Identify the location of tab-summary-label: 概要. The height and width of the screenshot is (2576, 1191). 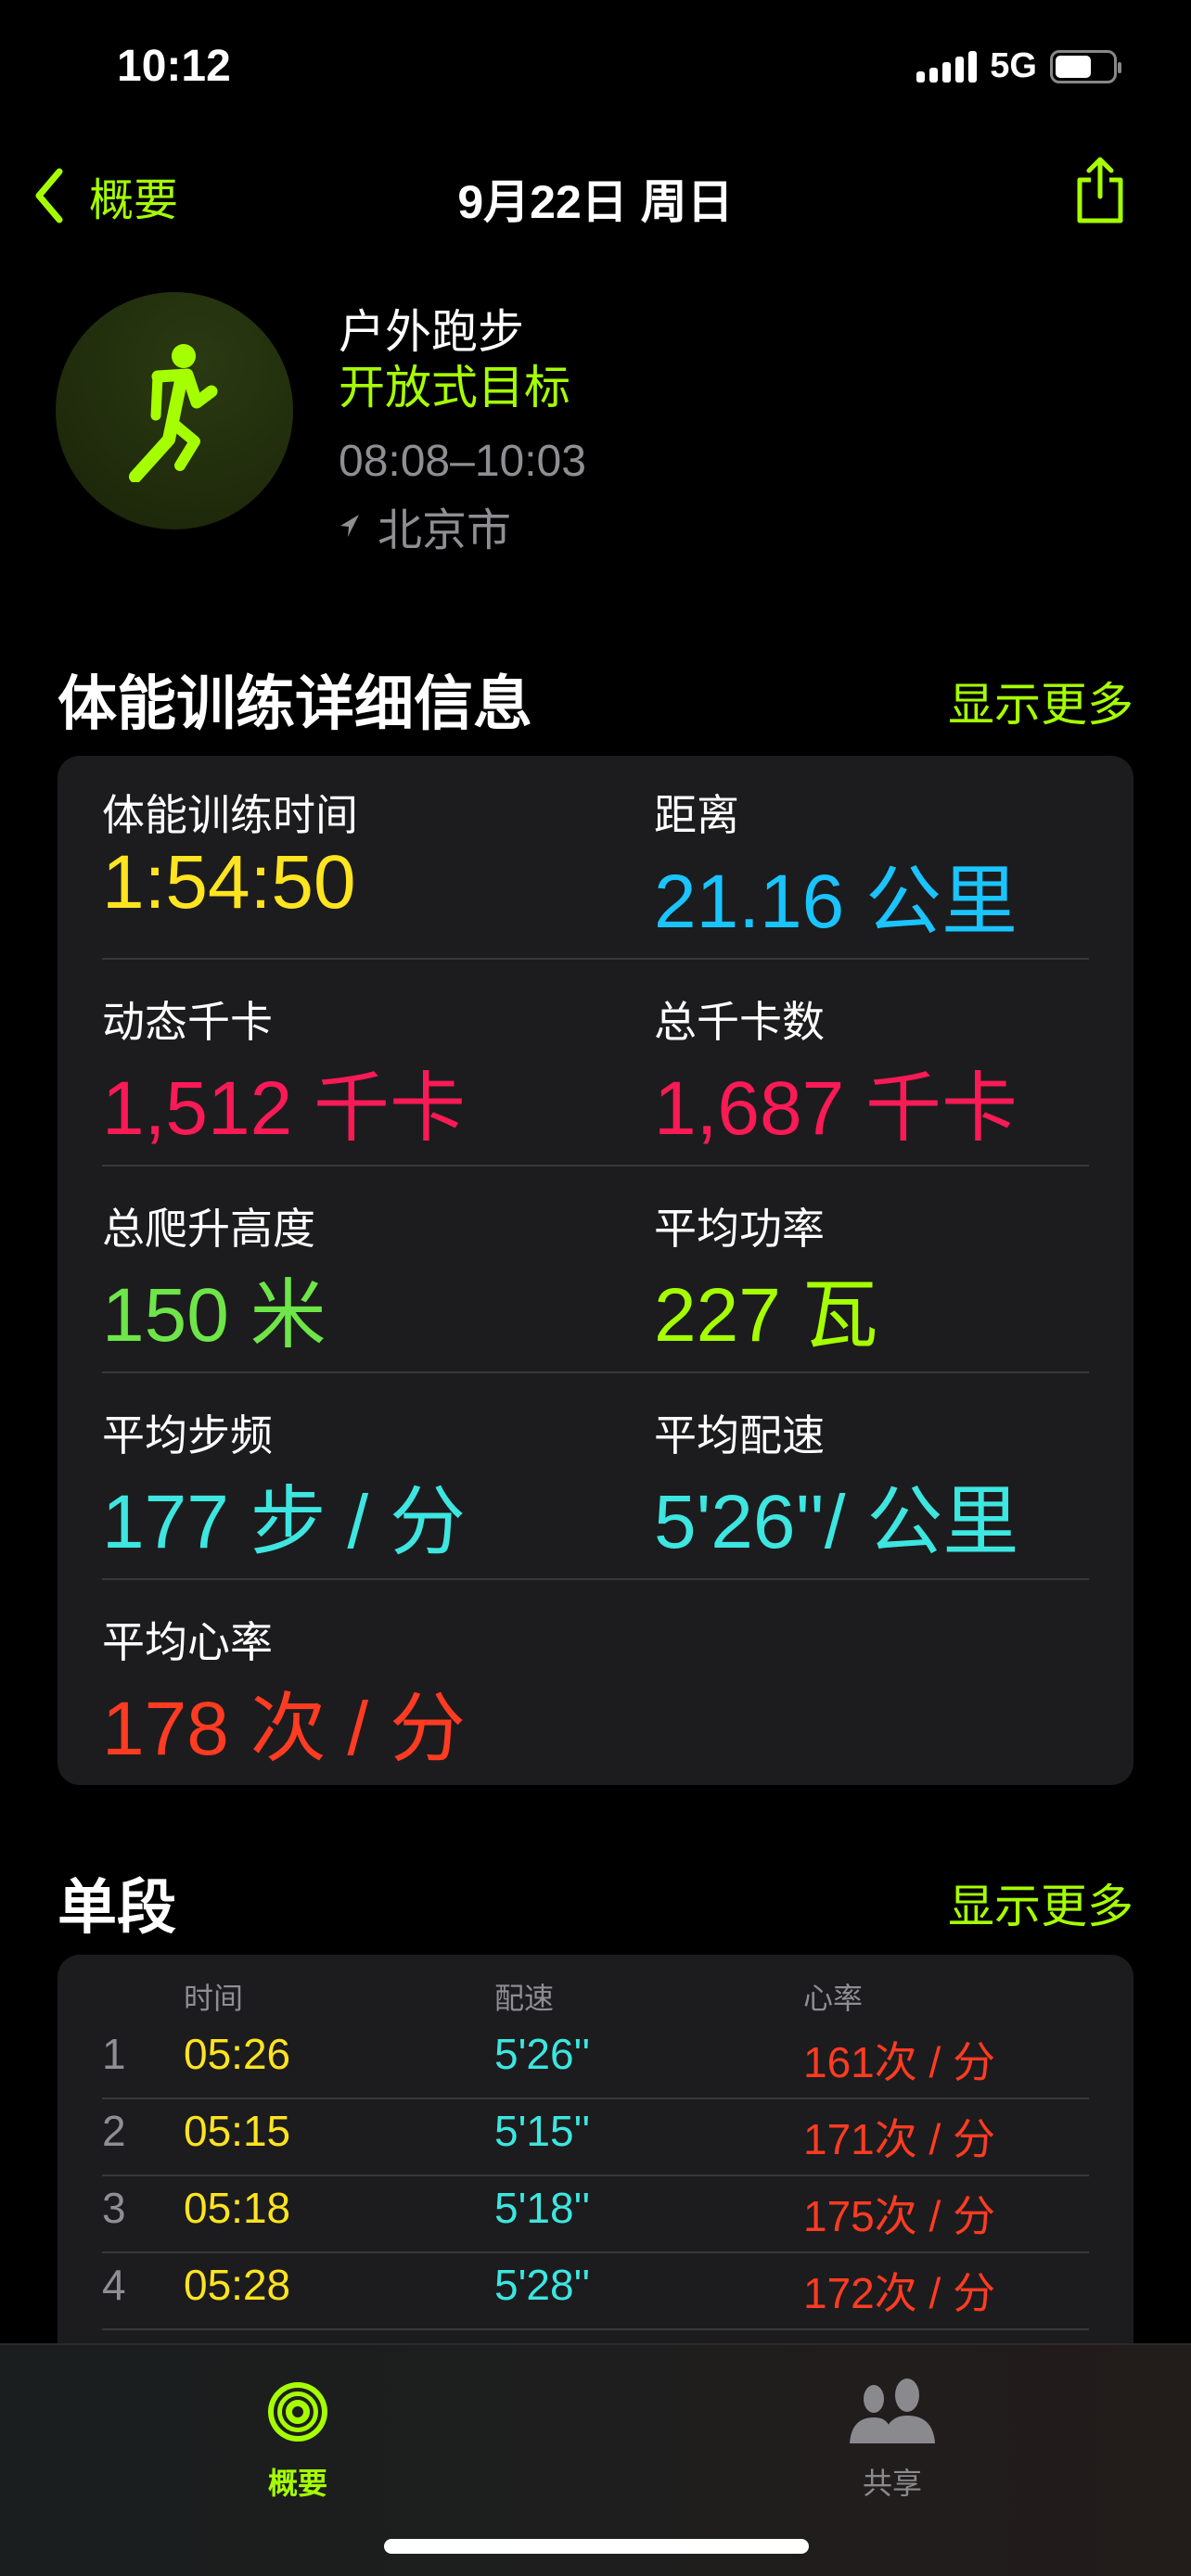
(297, 2484).